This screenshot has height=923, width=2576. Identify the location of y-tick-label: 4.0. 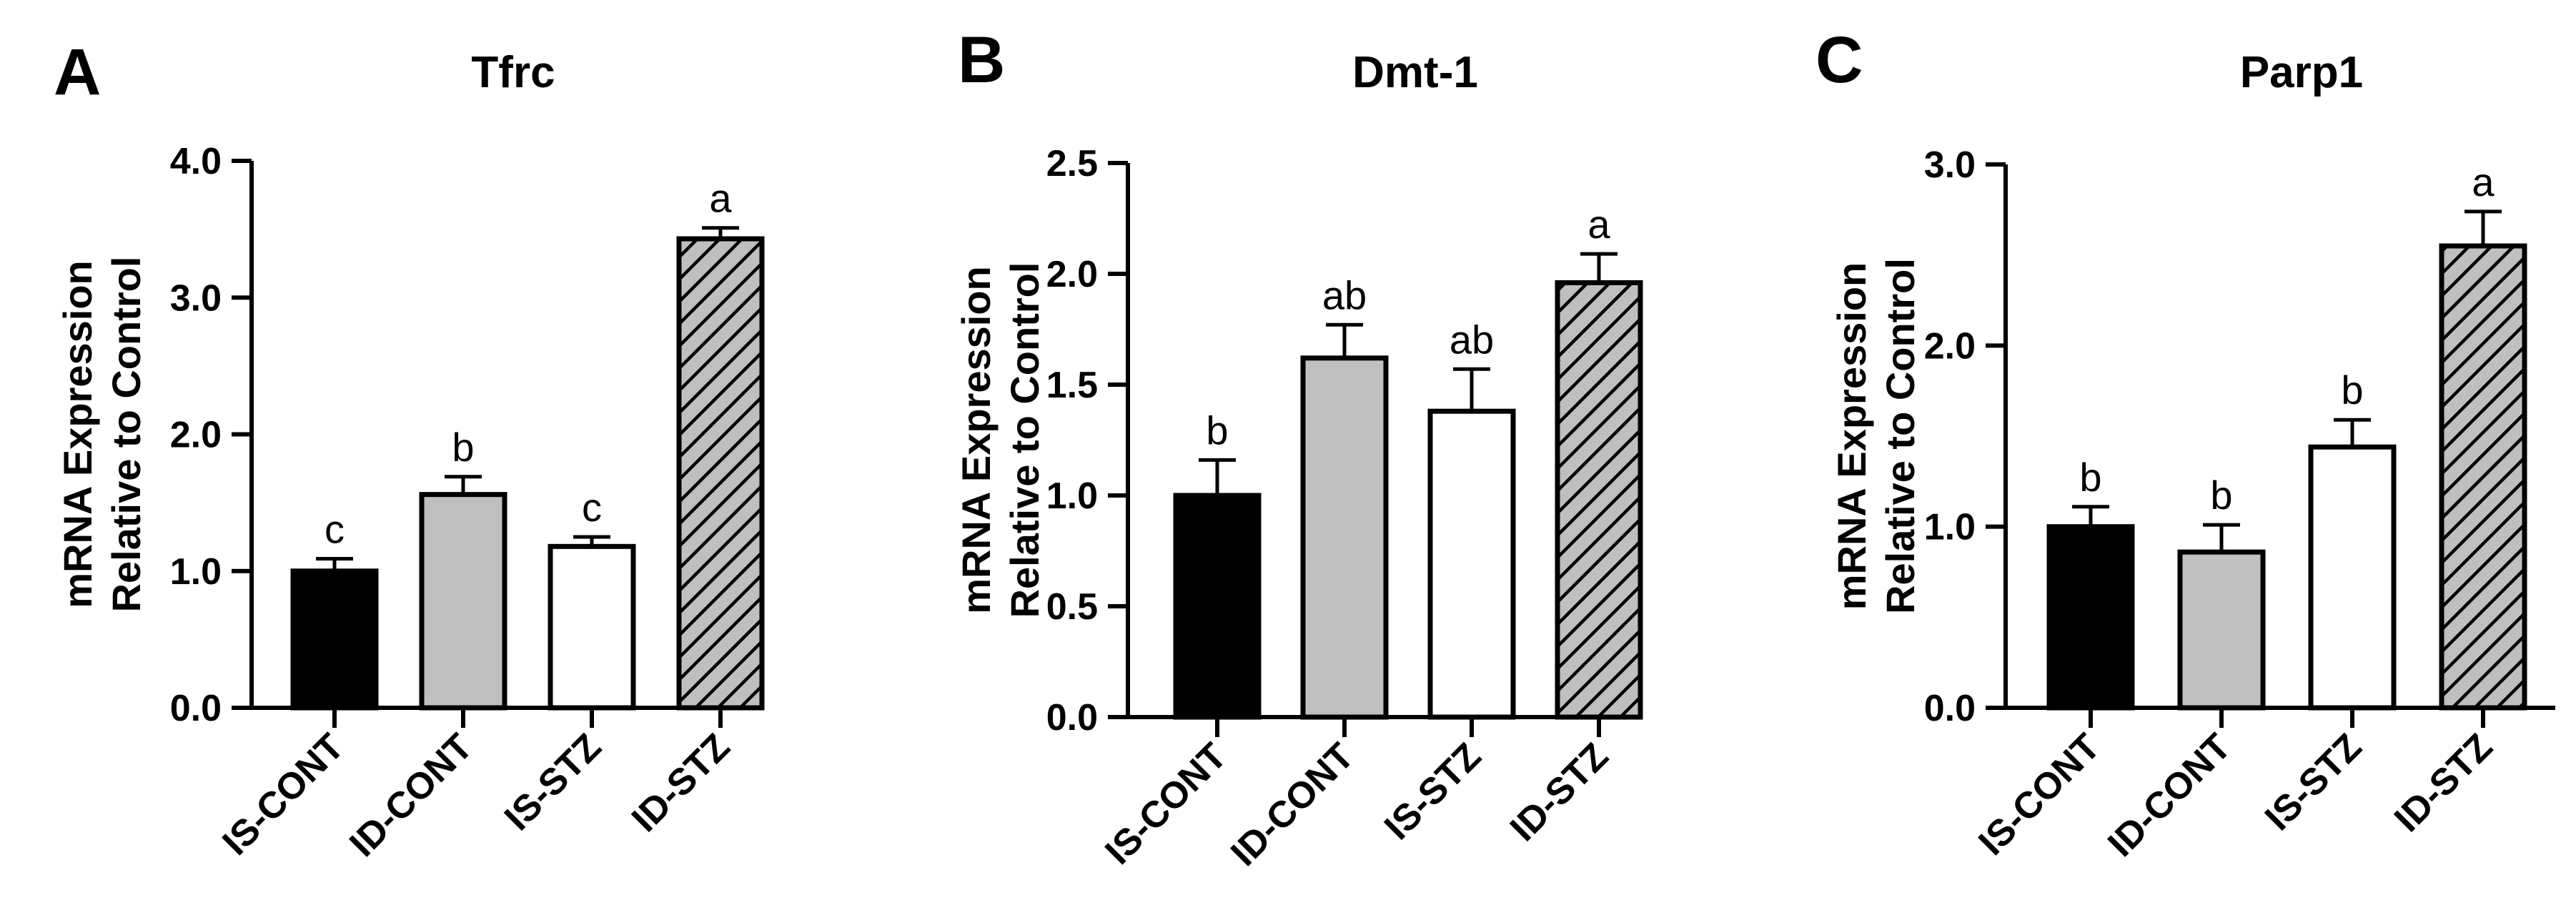
(196, 161).